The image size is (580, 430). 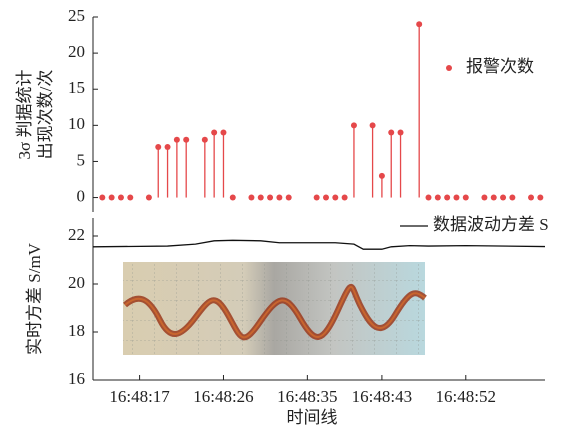 I want to click on oscilloscope-photo, so click(x=275, y=308).